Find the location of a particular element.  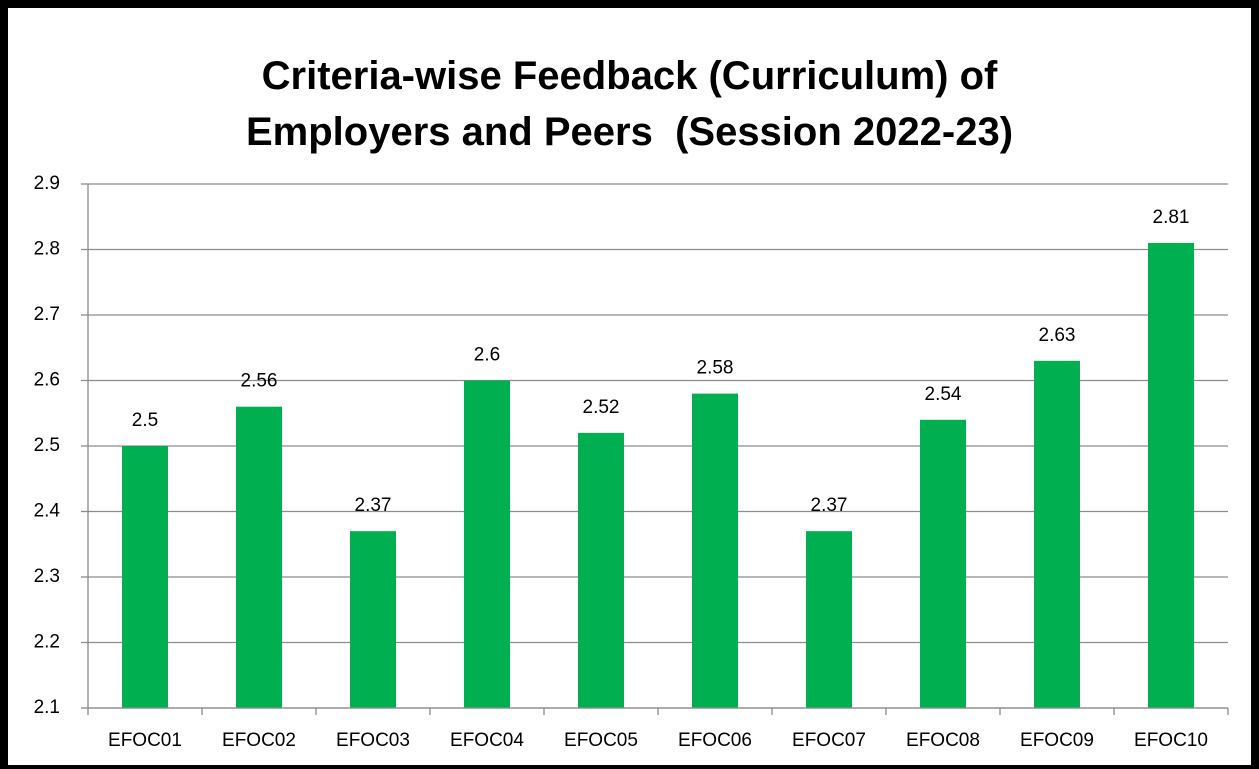

y-tick-label: 2.6 is located at coordinates (47, 380).